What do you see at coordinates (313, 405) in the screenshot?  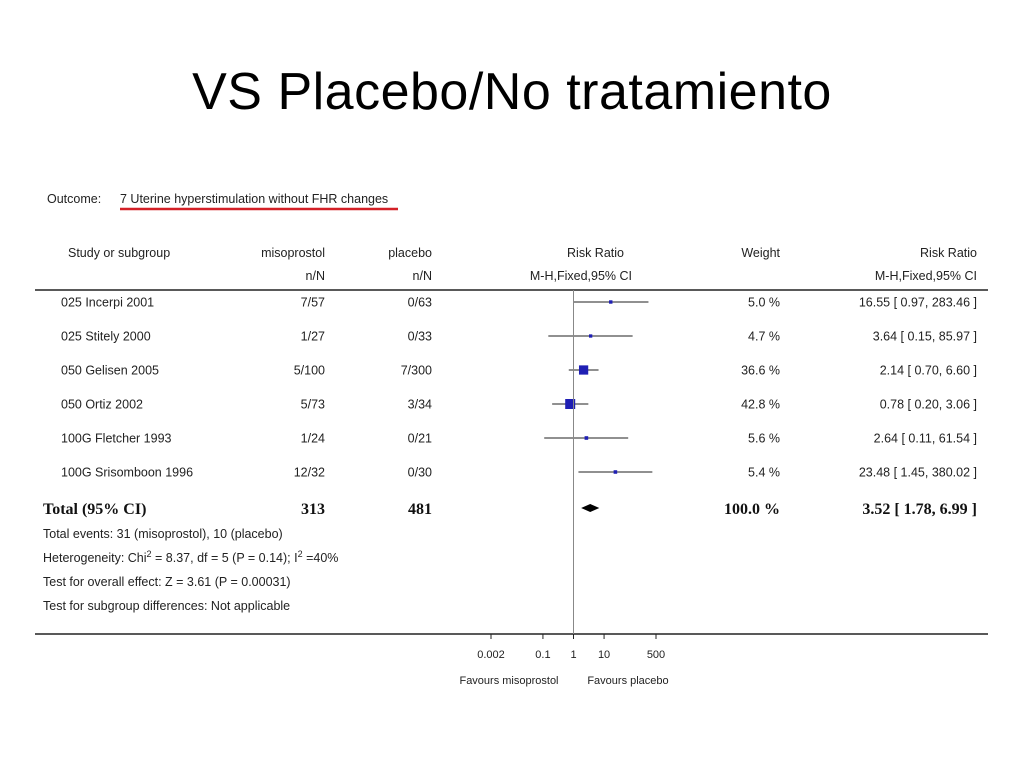 I see `study-miso: 5/73` at bounding box center [313, 405].